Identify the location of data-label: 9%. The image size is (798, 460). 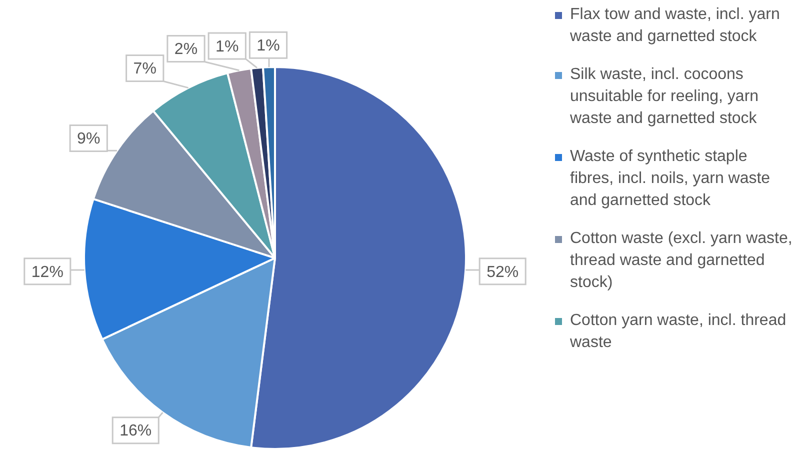
(88, 139).